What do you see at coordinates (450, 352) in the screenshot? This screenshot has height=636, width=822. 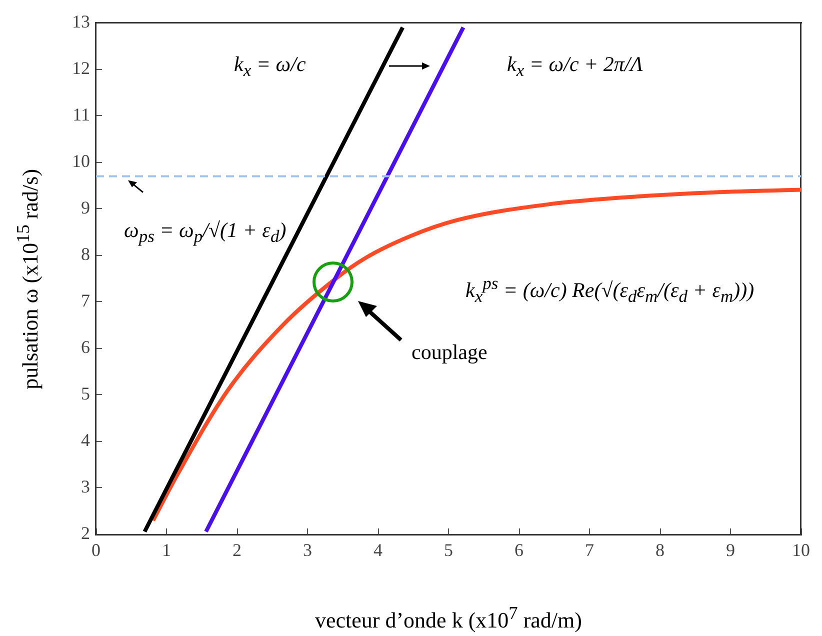 I see `annotation: couplage` at bounding box center [450, 352].